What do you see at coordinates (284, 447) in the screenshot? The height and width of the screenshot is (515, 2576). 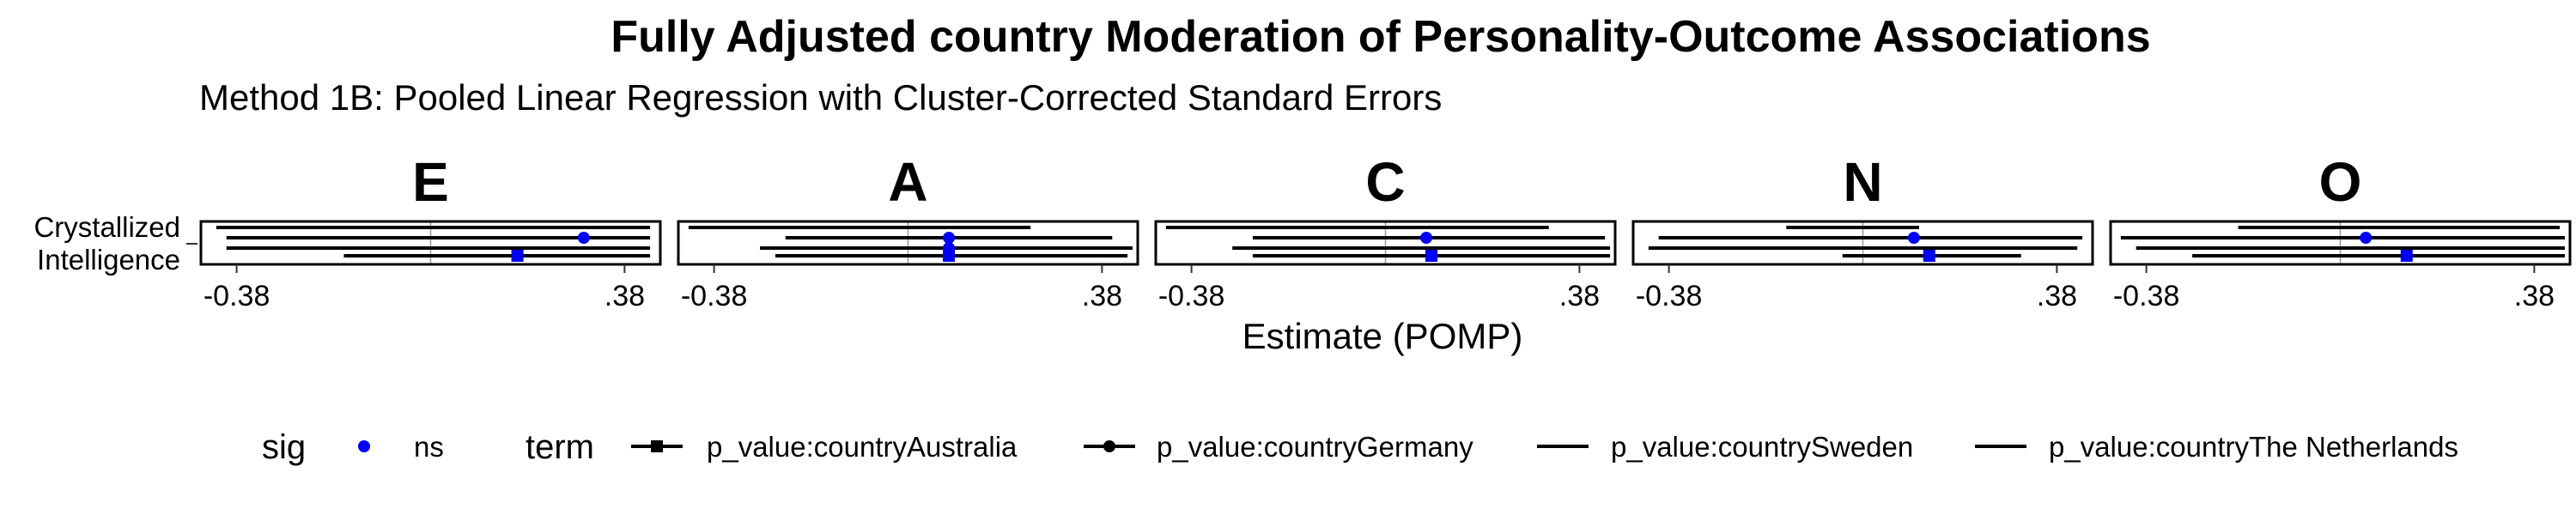 I see `legend-sig-title: sig` at bounding box center [284, 447].